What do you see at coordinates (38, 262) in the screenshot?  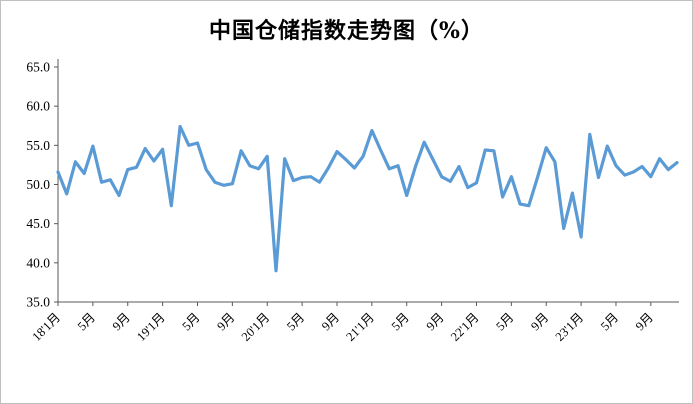 I see `y-axis-tick-label: 40.0` at bounding box center [38, 262].